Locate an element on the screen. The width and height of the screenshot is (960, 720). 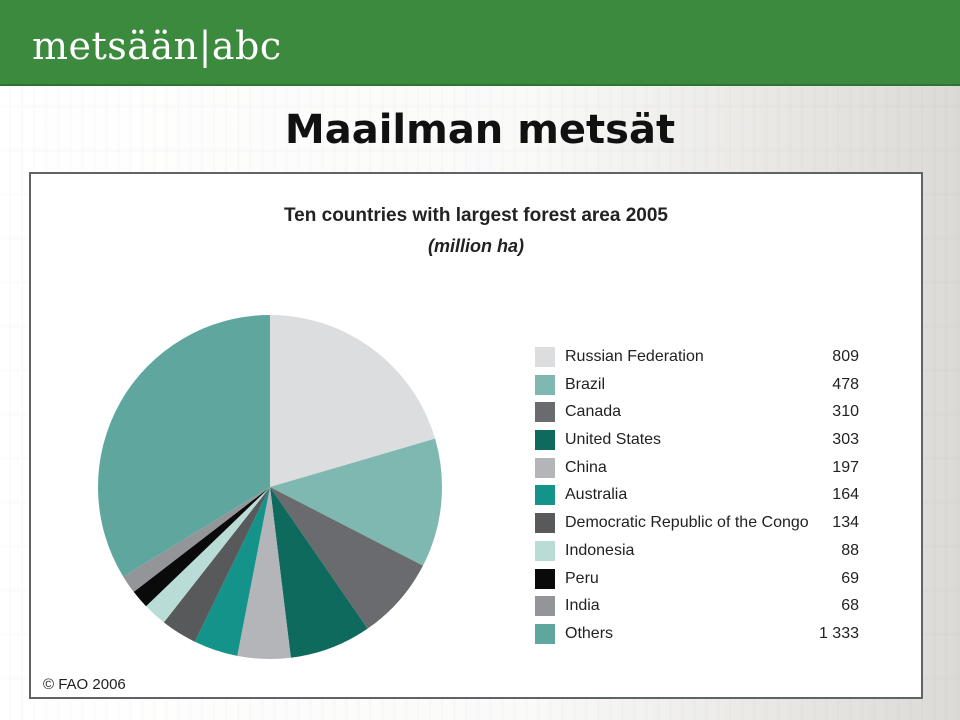
legend-value: 197 is located at coordinates (845, 467).